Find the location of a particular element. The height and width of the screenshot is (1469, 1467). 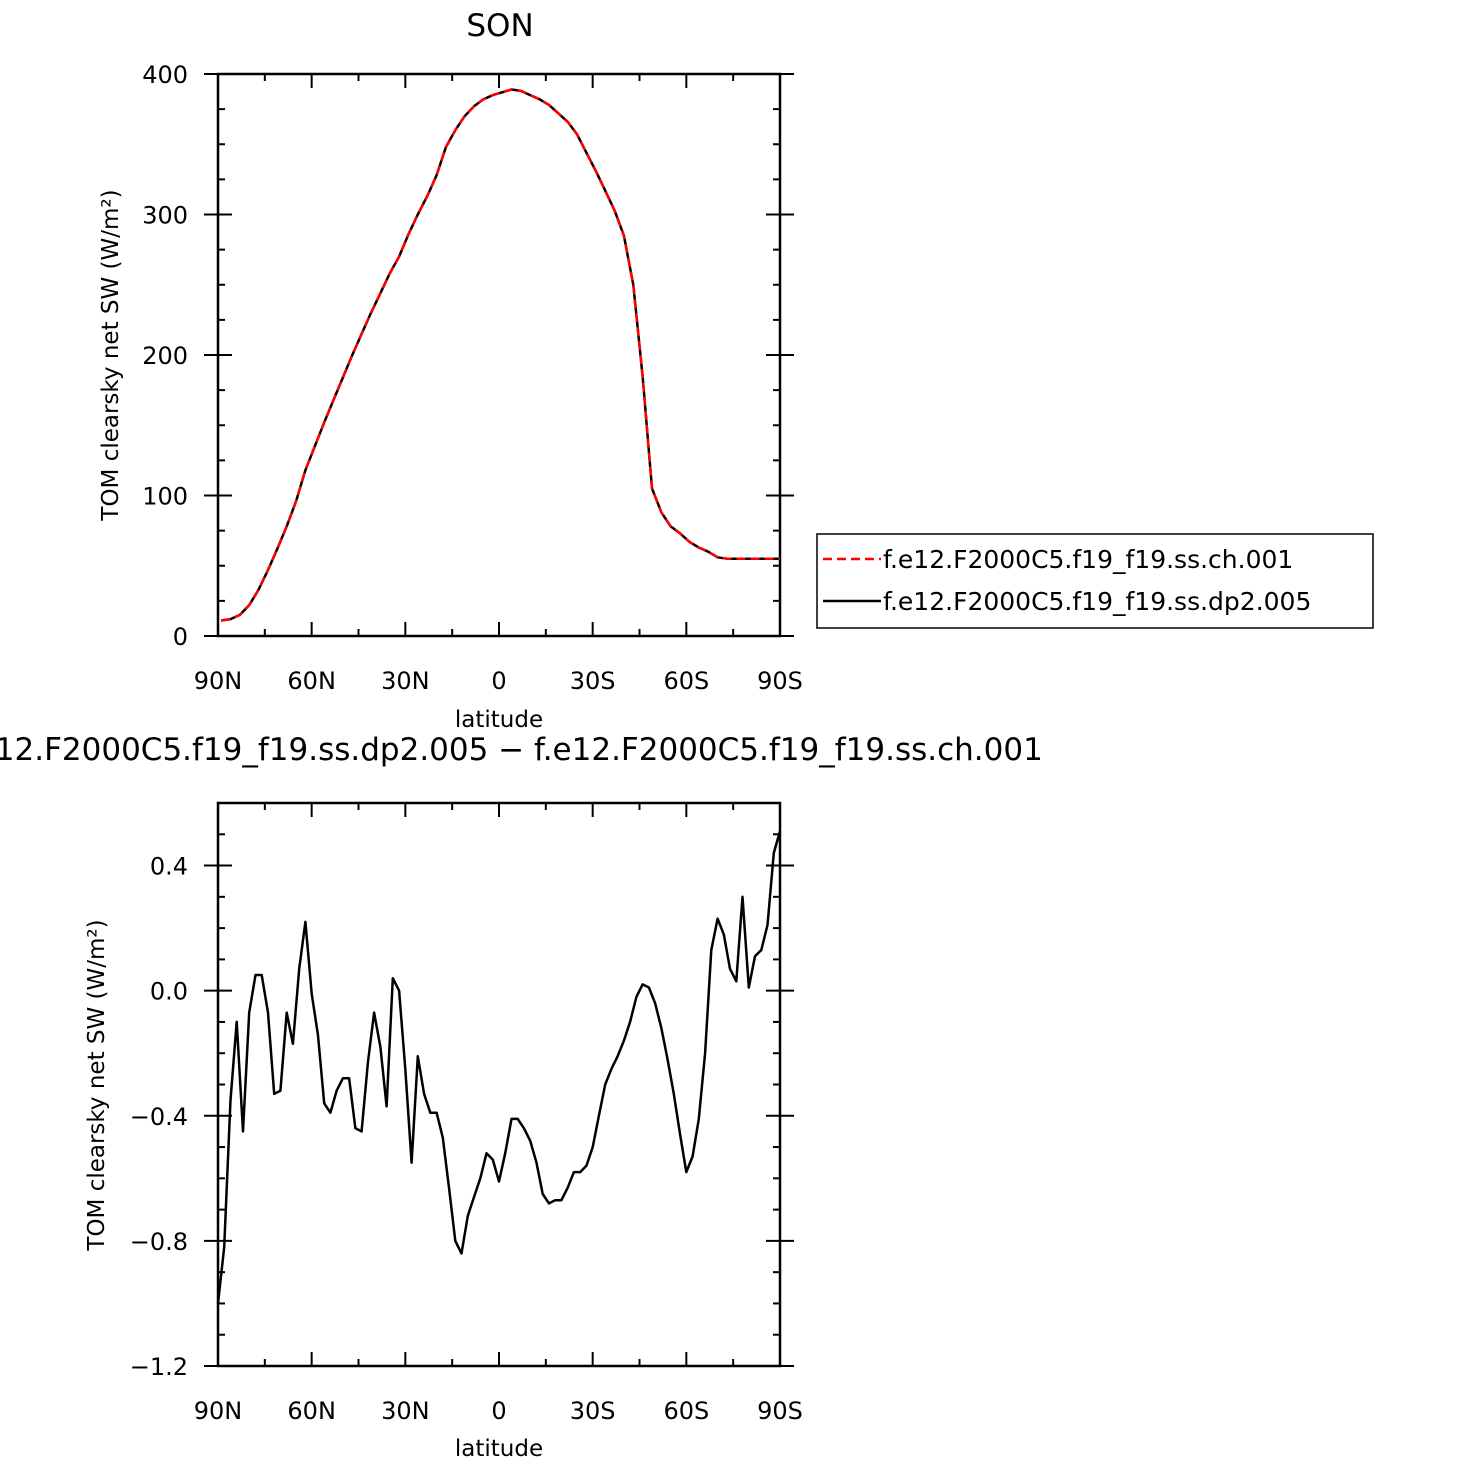

y-tick-label: −0.8 is located at coordinates (159, 1242).